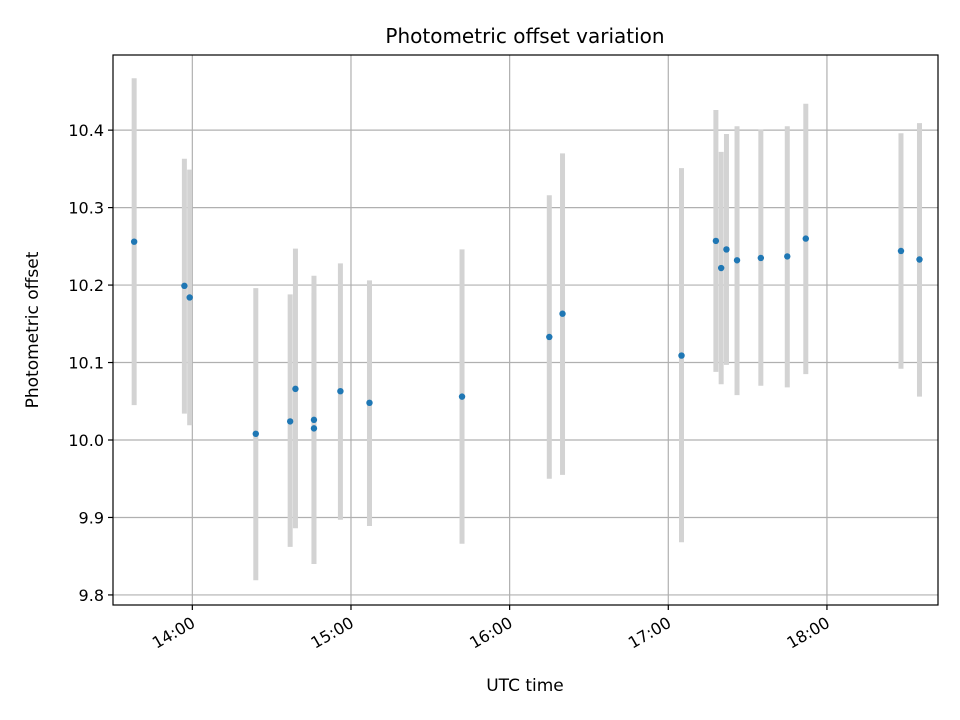 The height and width of the screenshot is (720, 960). What do you see at coordinates (86, 285) in the screenshot?
I see `y-tick-label: 10.2` at bounding box center [86, 285].